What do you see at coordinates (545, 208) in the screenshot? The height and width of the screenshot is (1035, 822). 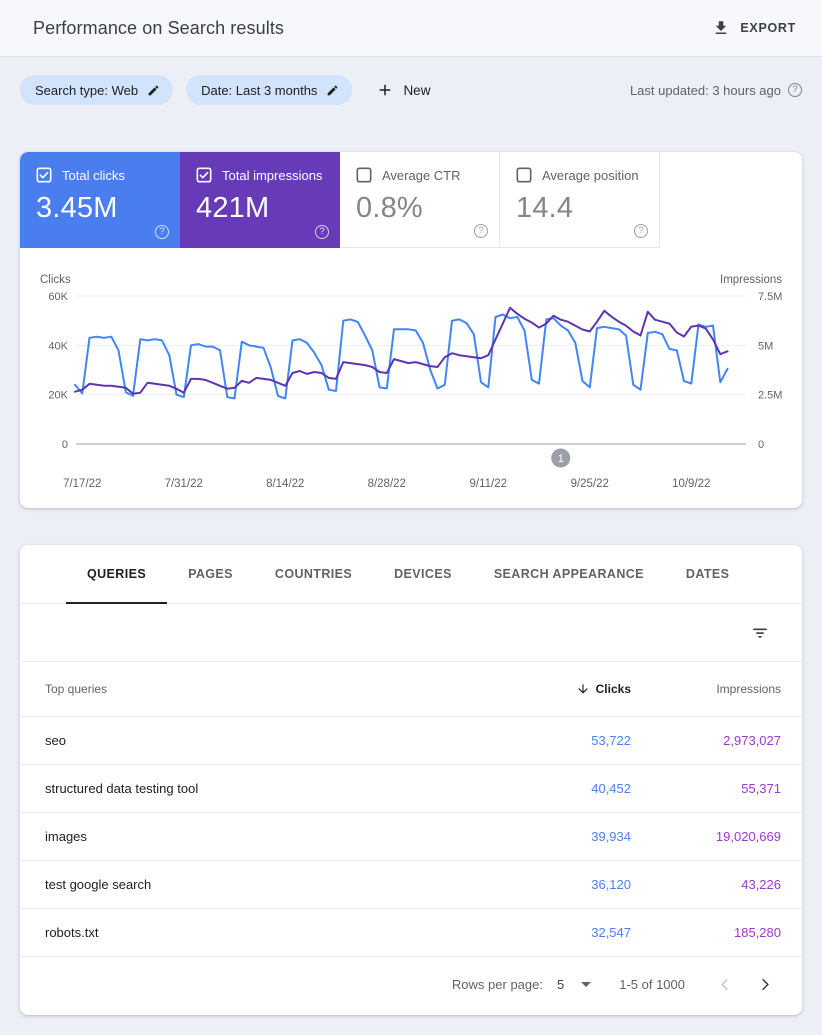 I see `metric-value: 14.4` at bounding box center [545, 208].